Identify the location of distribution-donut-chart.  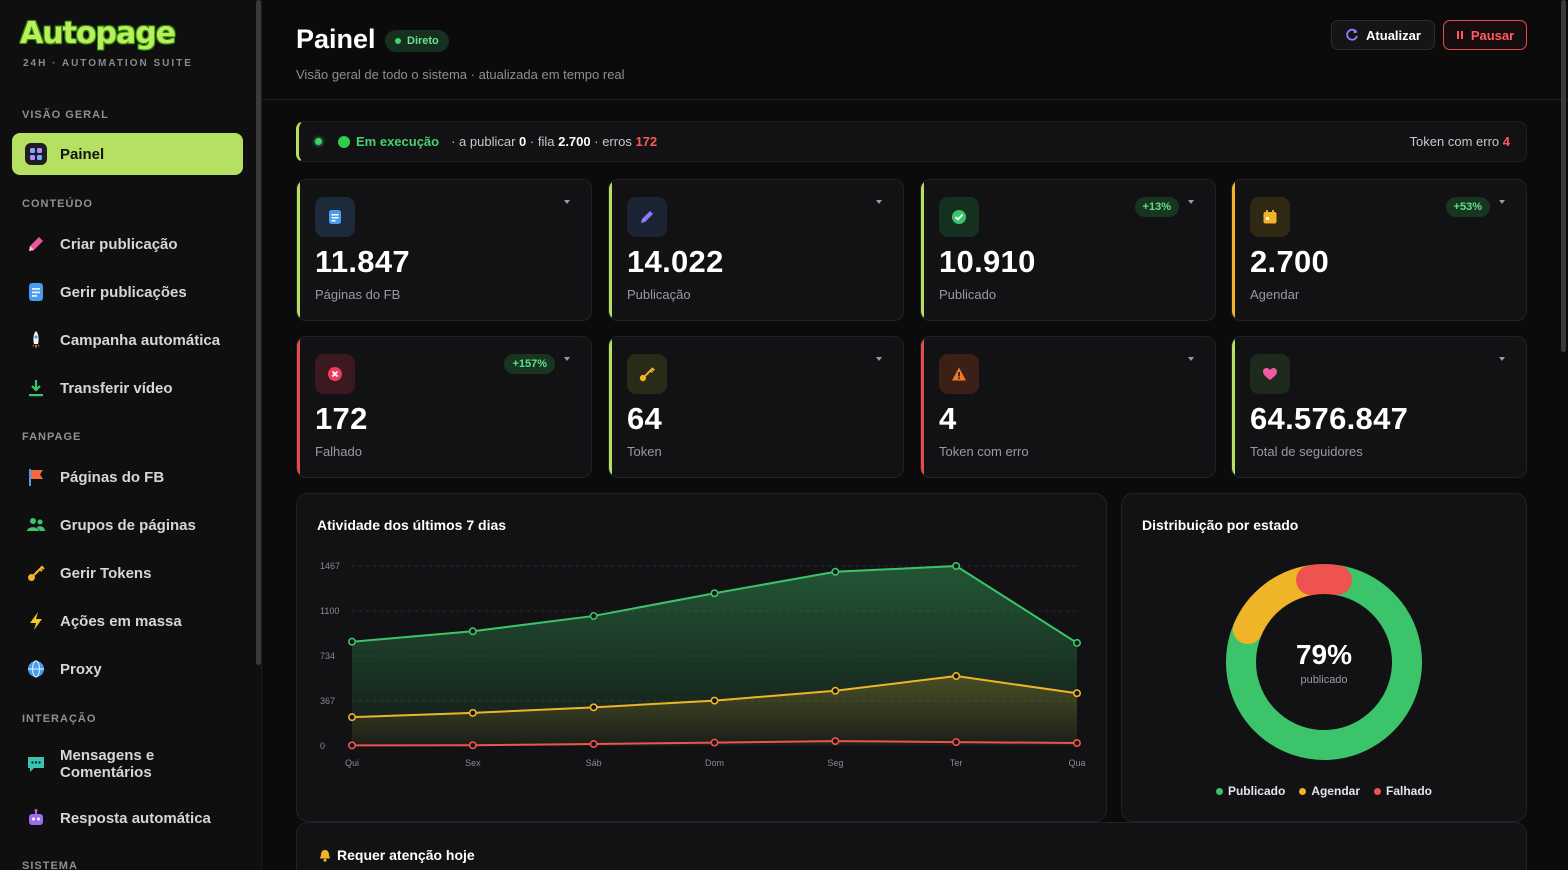
(1324, 662).